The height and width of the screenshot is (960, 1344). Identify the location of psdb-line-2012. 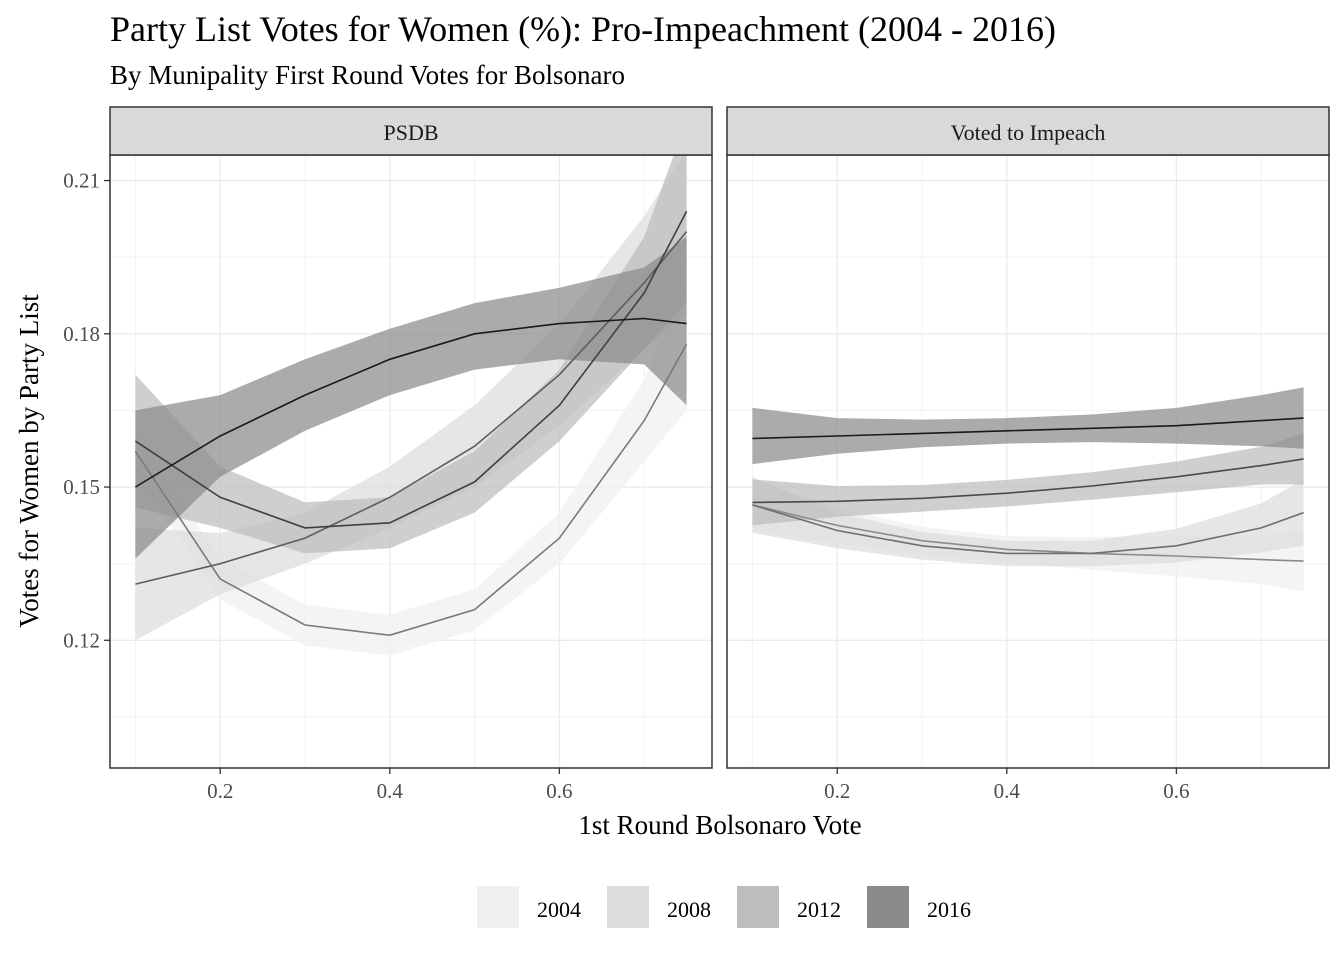
(411, 369).